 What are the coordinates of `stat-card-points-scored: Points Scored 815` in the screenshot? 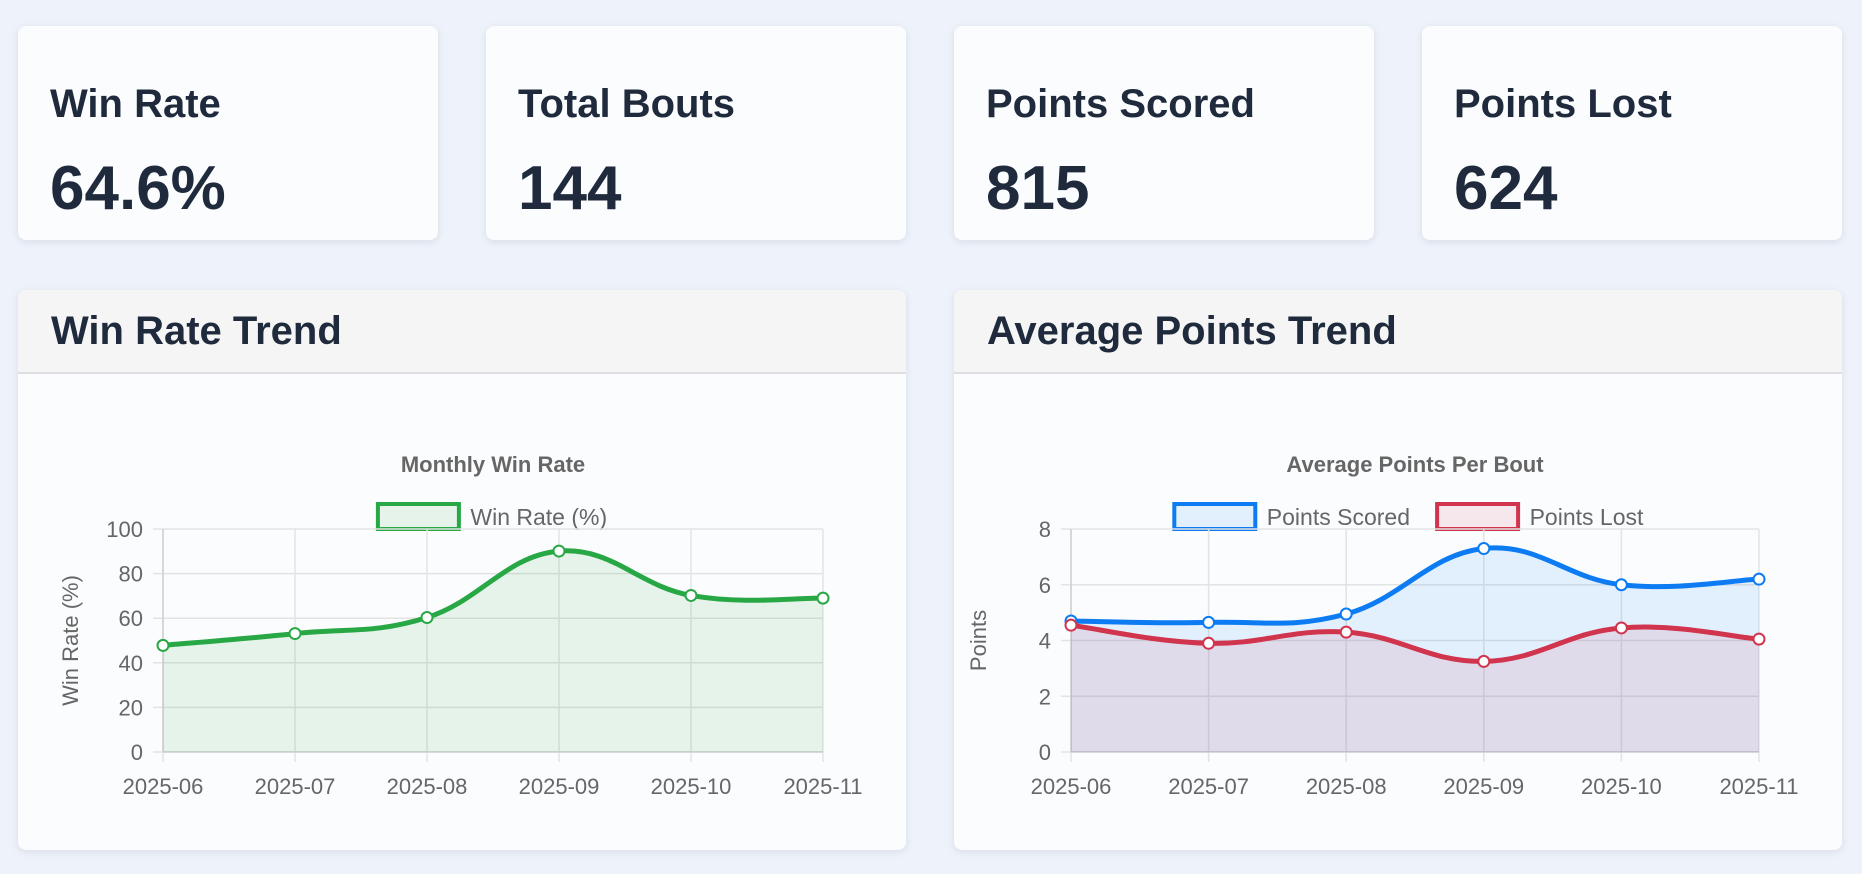 It's located at (1164, 133).